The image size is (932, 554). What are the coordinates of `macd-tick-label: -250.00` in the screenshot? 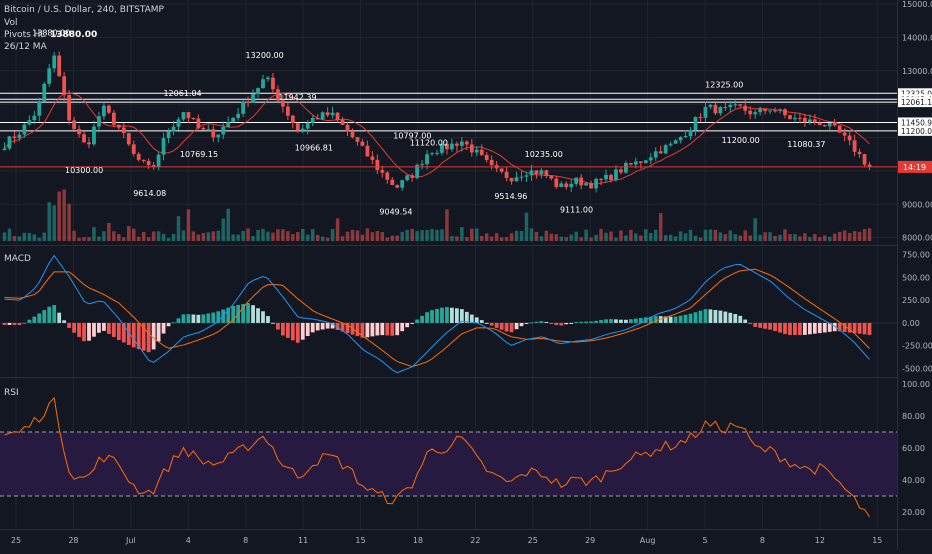 It's located at (917, 346).